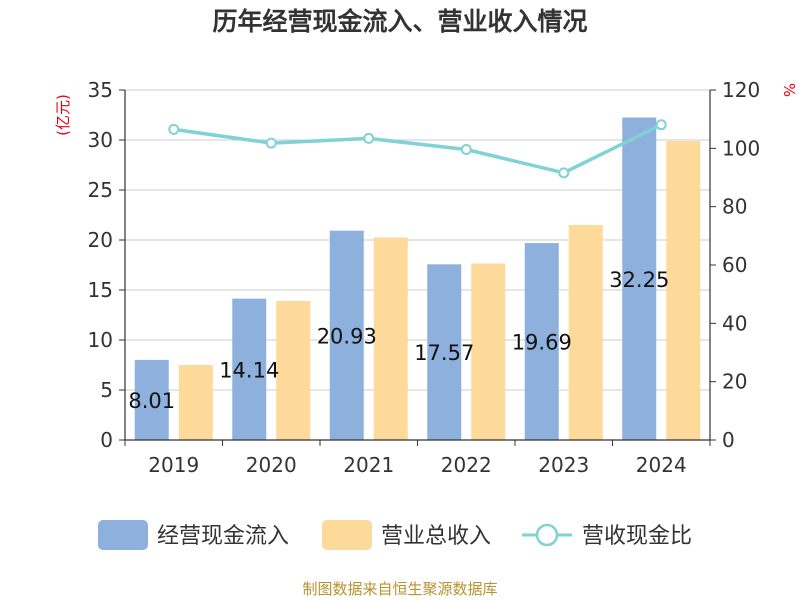  Describe the element at coordinates (564, 173) in the screenshot. I see `line-point-2023` at that location.